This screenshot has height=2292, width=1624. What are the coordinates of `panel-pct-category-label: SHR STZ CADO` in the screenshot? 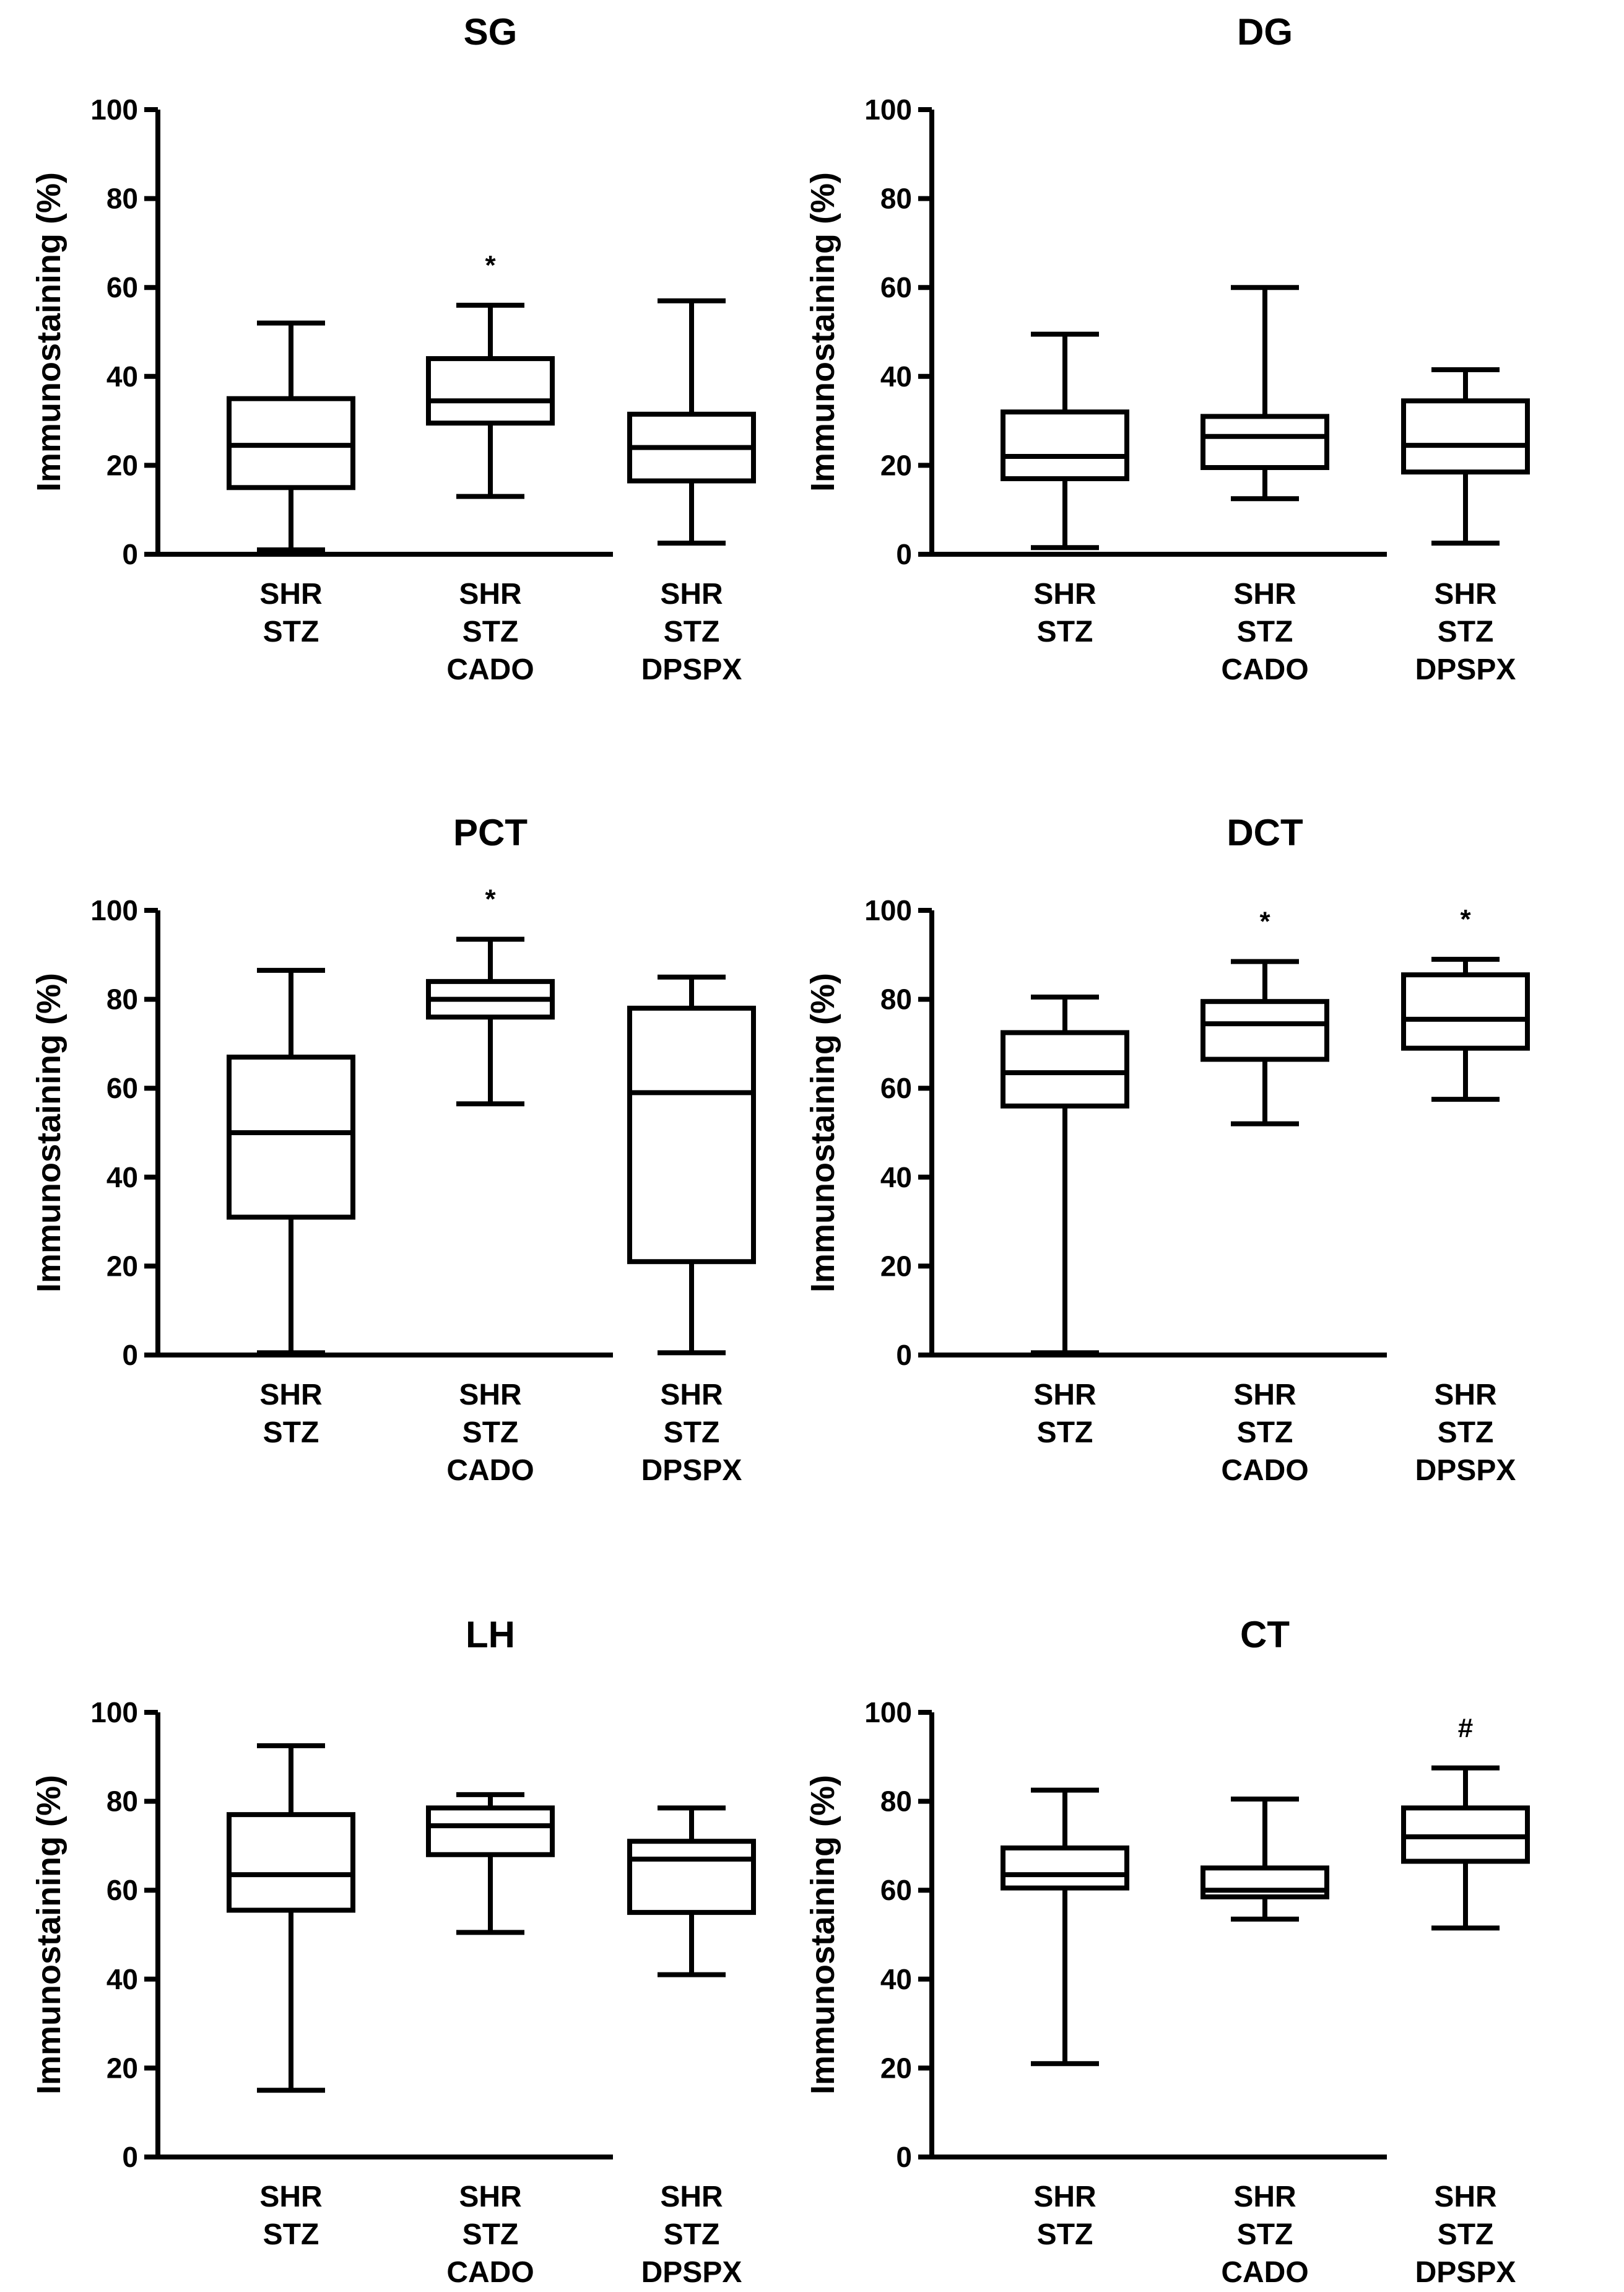 It's located at (490, 1433).